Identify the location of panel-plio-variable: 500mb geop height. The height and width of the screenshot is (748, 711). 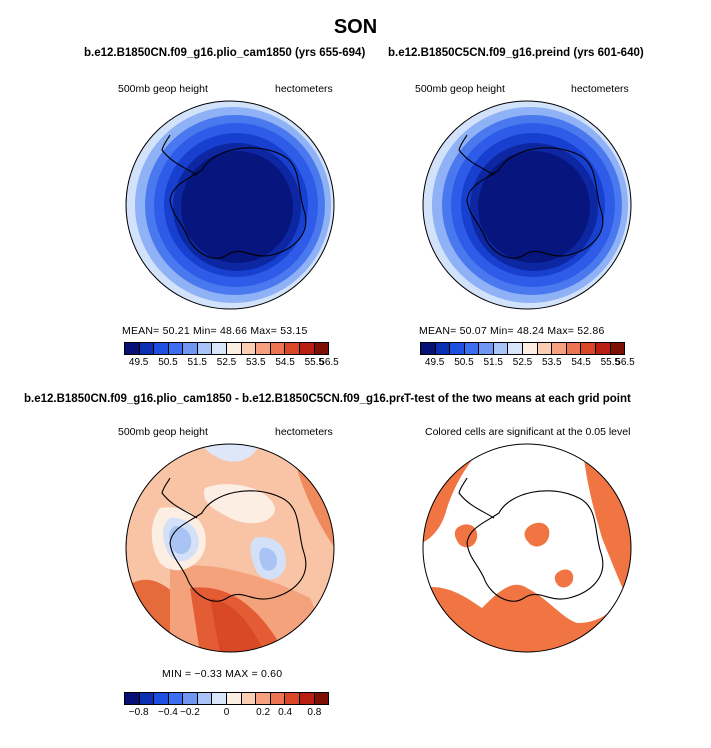
(163, 89).